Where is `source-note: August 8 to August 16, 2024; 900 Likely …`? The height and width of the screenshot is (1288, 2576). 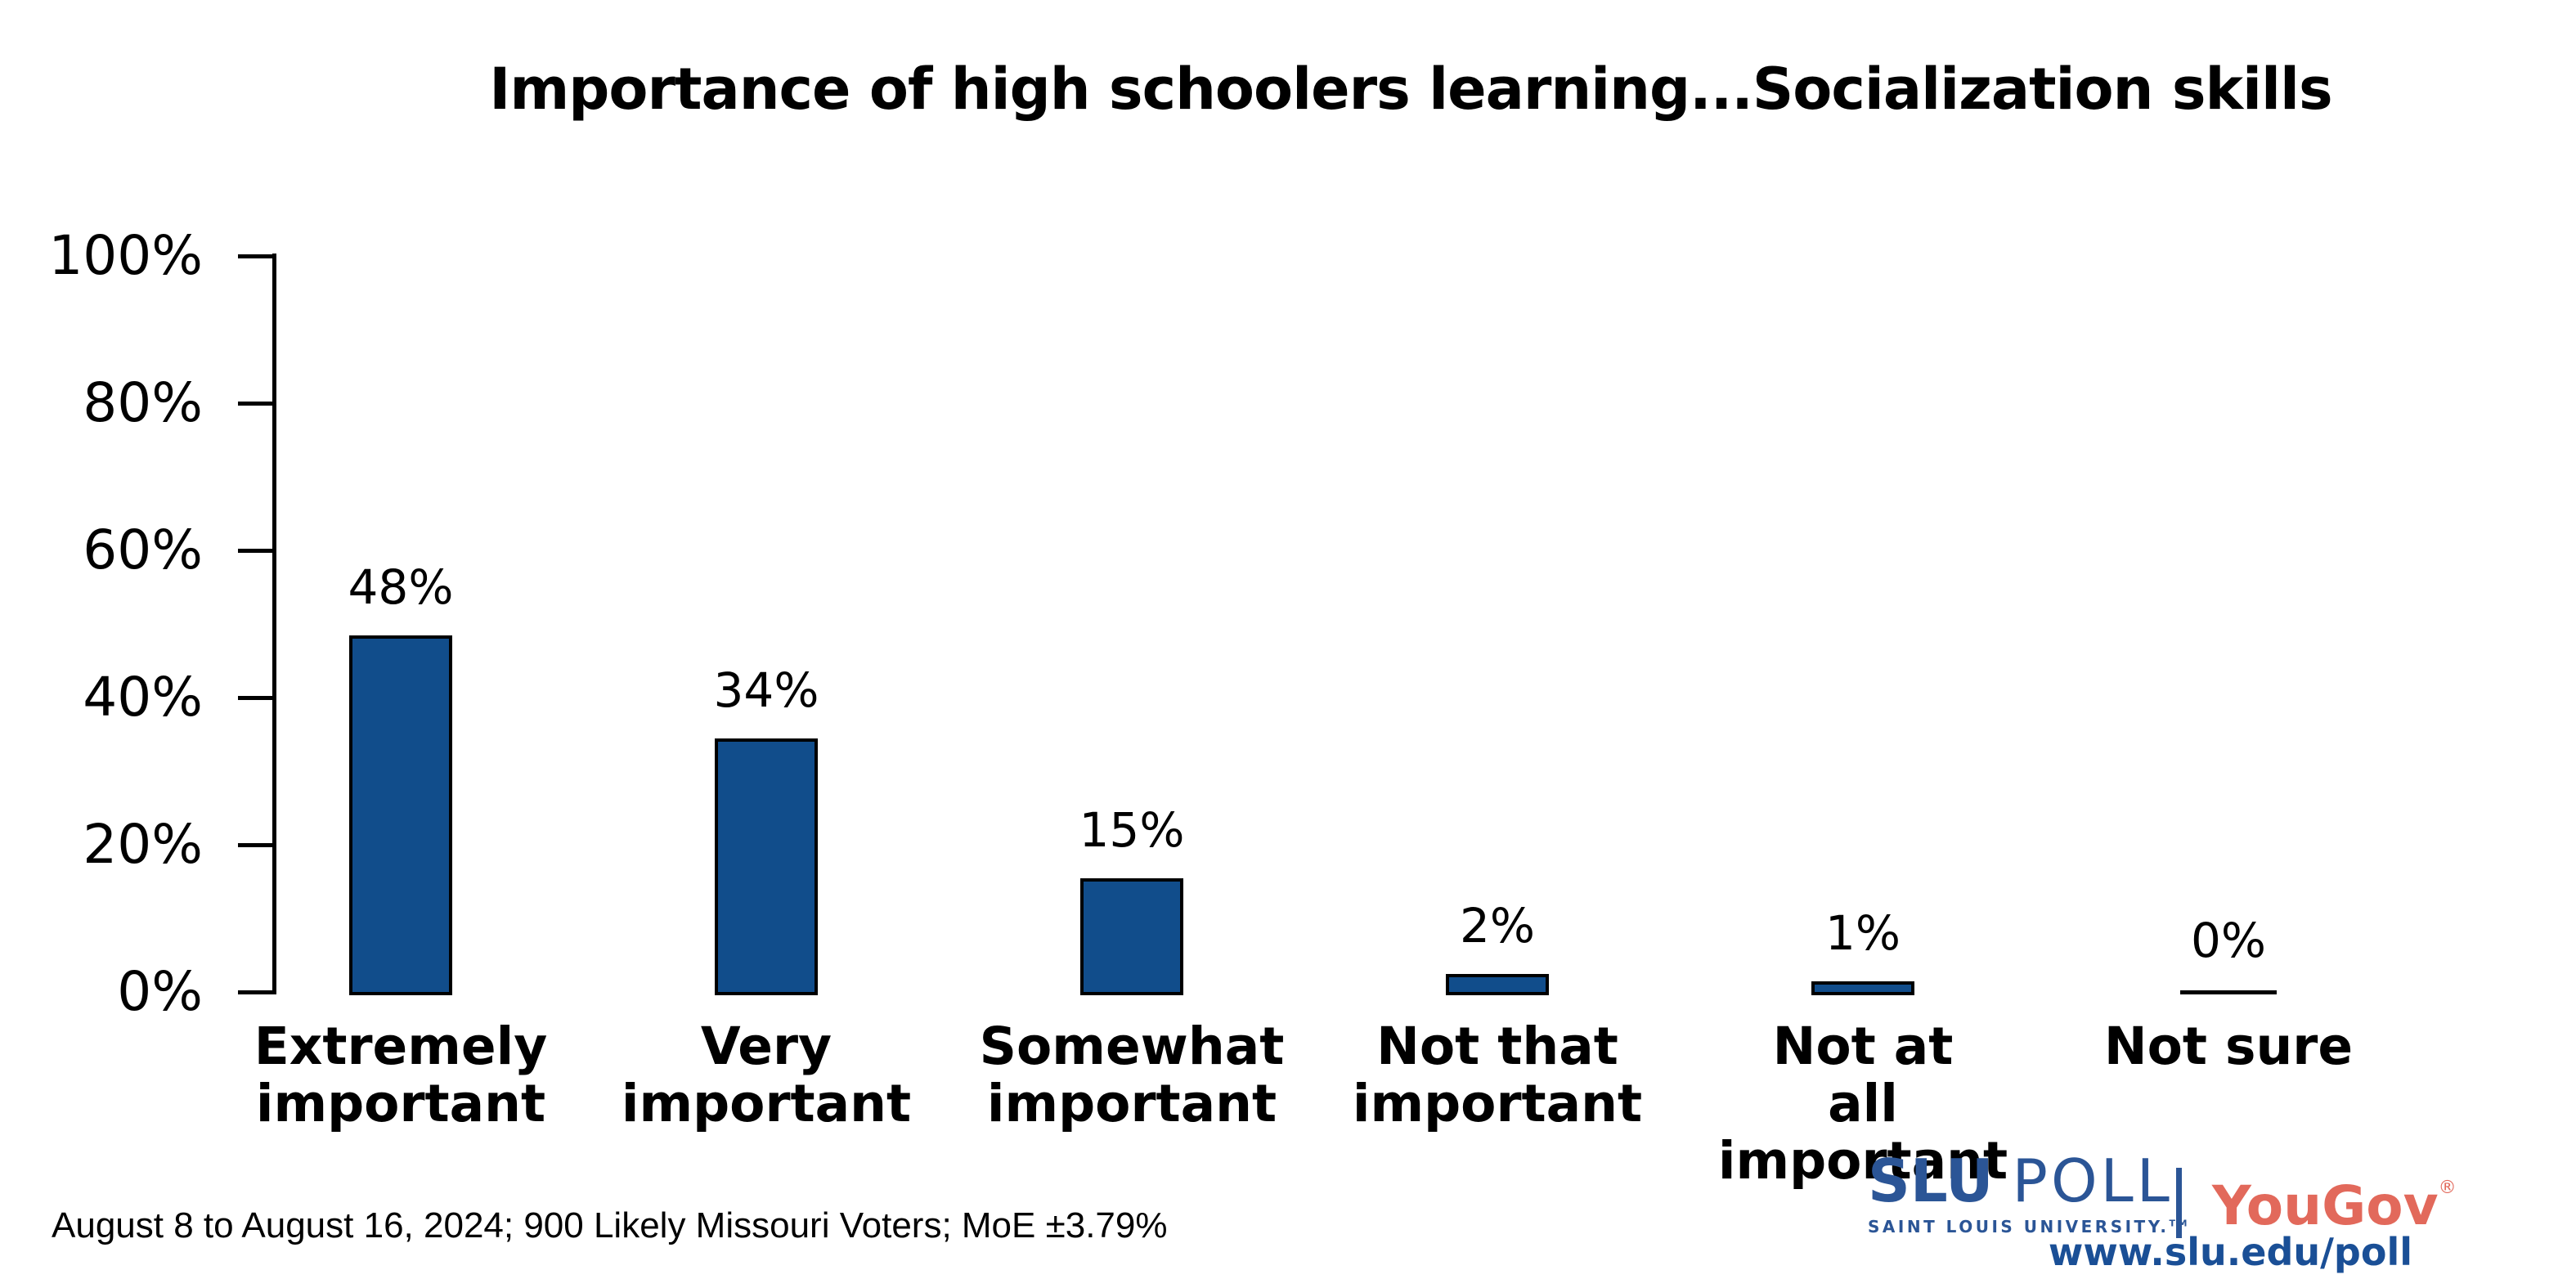 source-note: August 8 to August 16, 2024; 900 Likely … is located at coordinates (610, 1225).